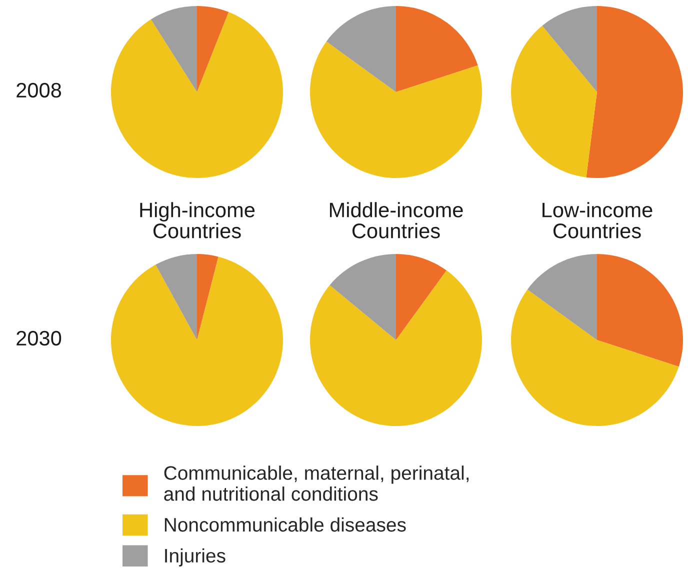  Describe the element at coordinates (316, 483) in the screenshot. I see `legend-label: Communicable, maternal, perinatal, and nutritional conditions` at that location.